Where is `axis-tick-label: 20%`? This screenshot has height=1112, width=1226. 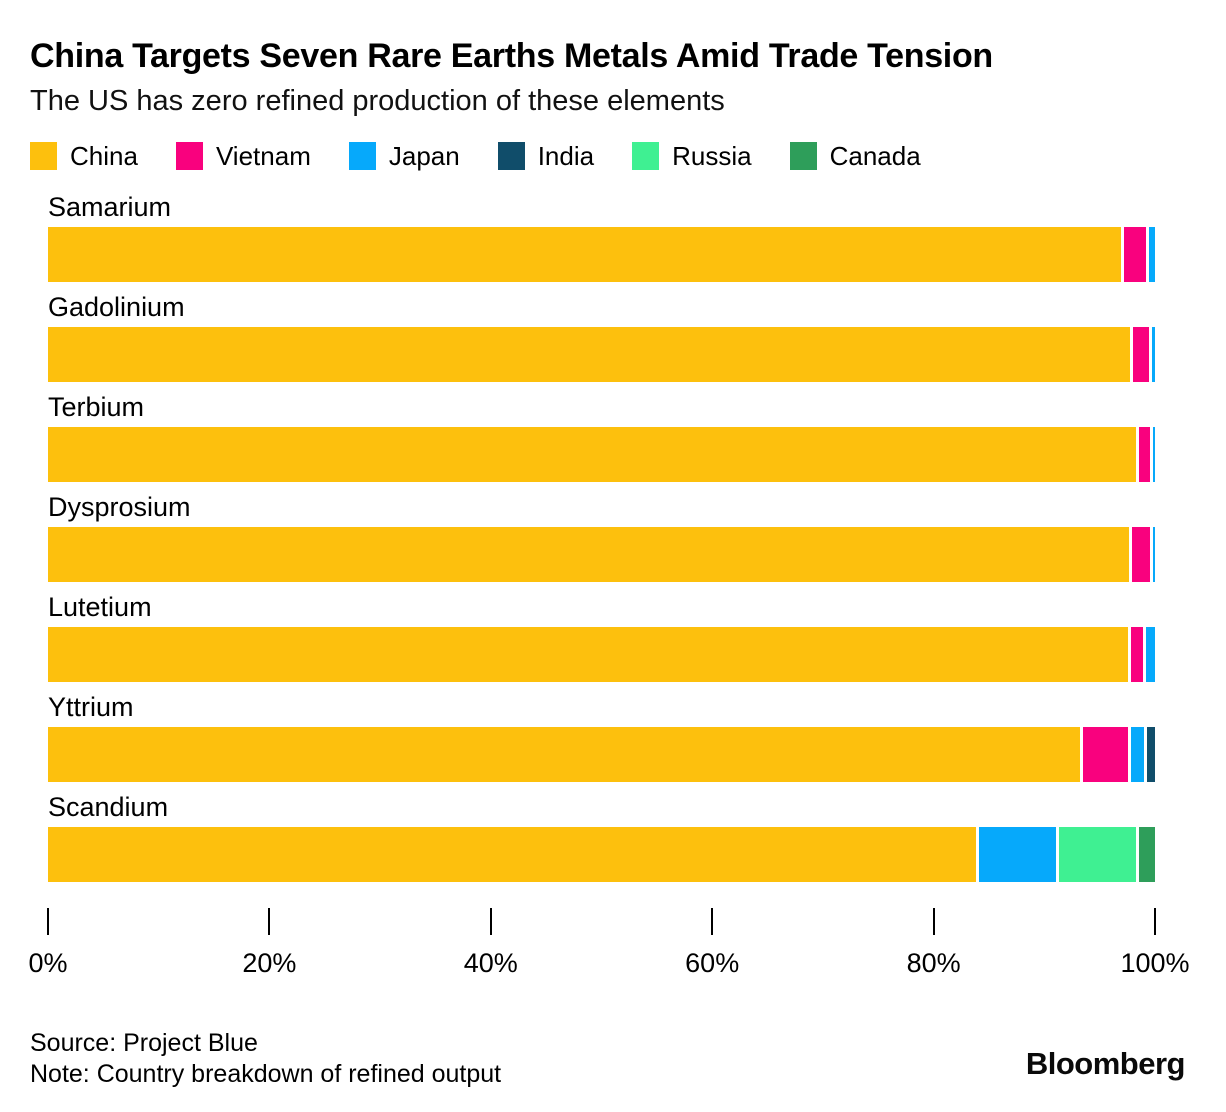
axis-tick-label: 20% is located at coordinates (269, 963).